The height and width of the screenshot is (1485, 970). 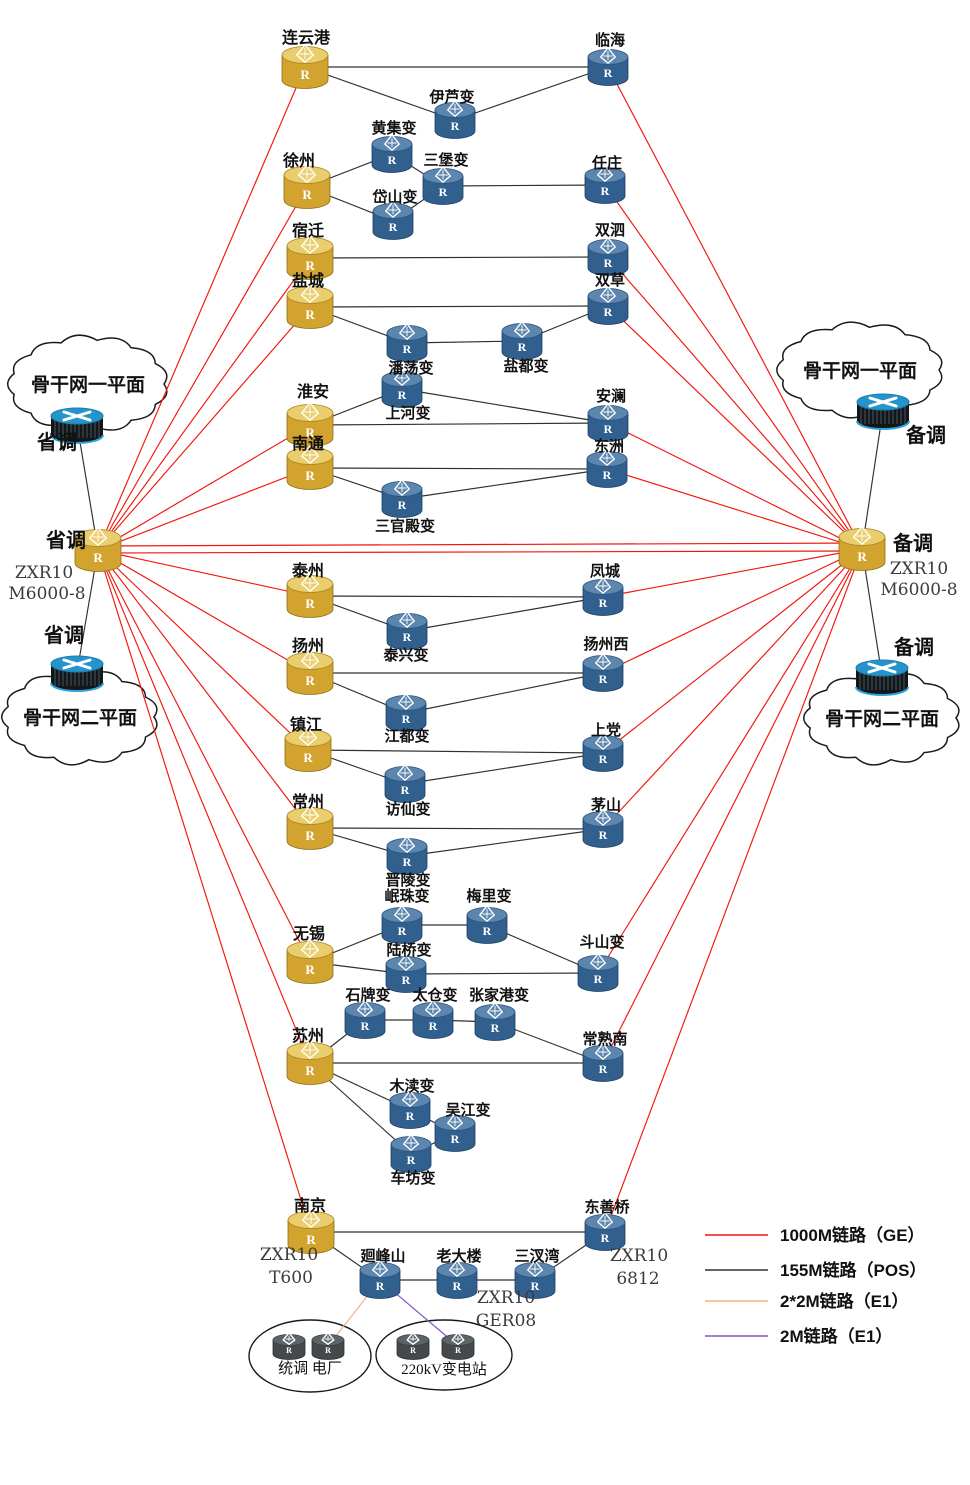 I want to click on node-fangxian: R, so click(x=405, y=783).